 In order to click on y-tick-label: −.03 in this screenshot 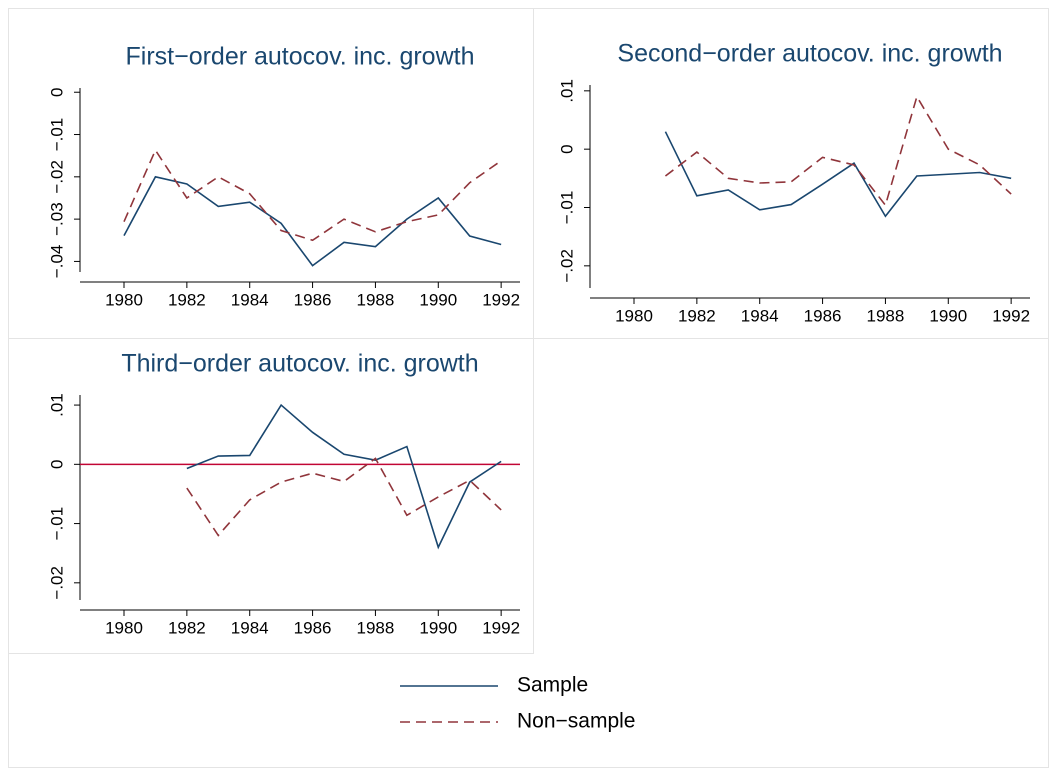, I will do `click(56, 219)`.